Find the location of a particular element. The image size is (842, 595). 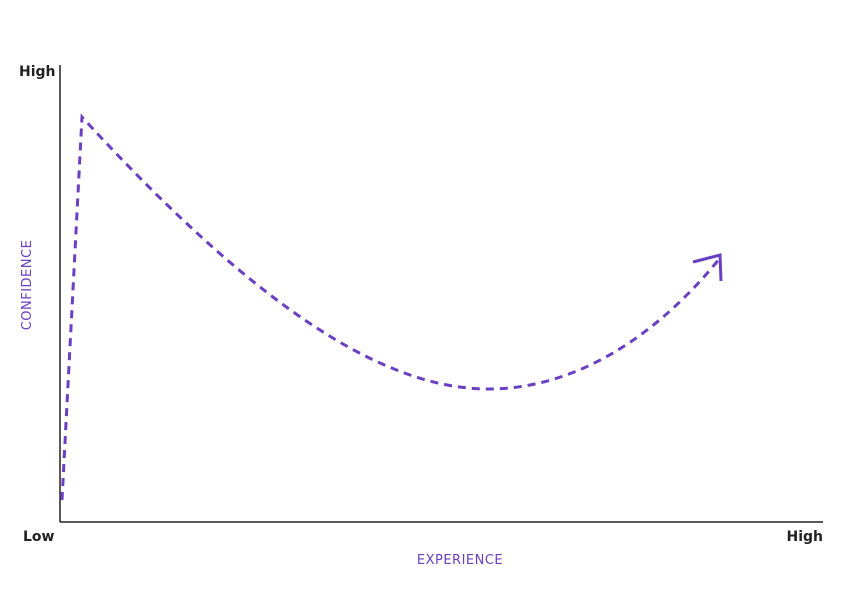

x-high-label: High is located at coordinates (804, 537).